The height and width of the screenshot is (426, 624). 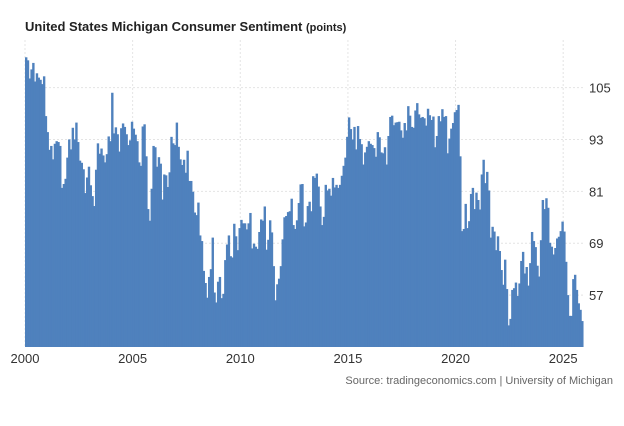 What do you see at coordinates (347, 358) in the screenshot?
I see `x-tick-label: 2015` at bounding box center [347, 358].